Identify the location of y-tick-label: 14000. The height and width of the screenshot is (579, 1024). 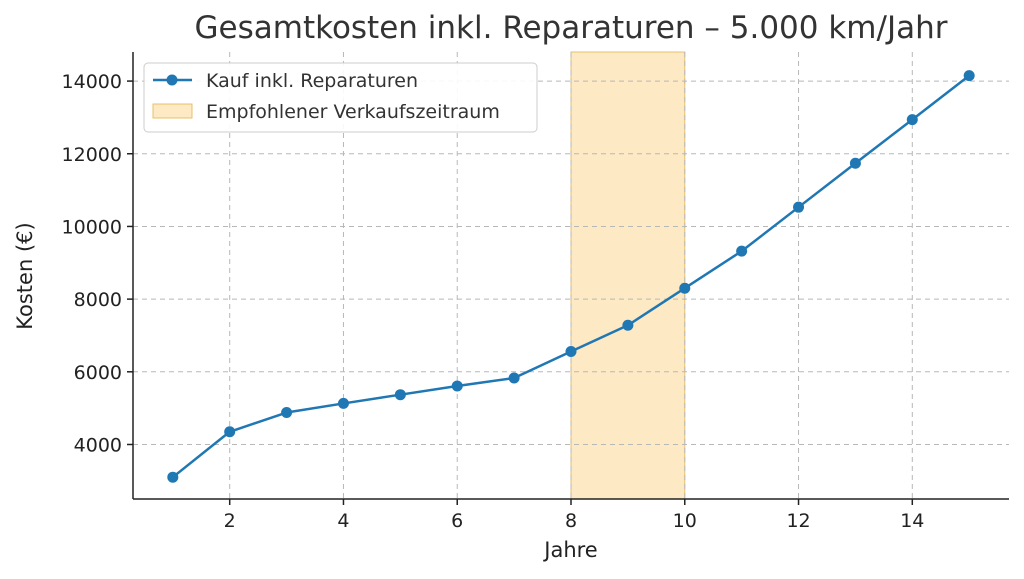
(92, 82).